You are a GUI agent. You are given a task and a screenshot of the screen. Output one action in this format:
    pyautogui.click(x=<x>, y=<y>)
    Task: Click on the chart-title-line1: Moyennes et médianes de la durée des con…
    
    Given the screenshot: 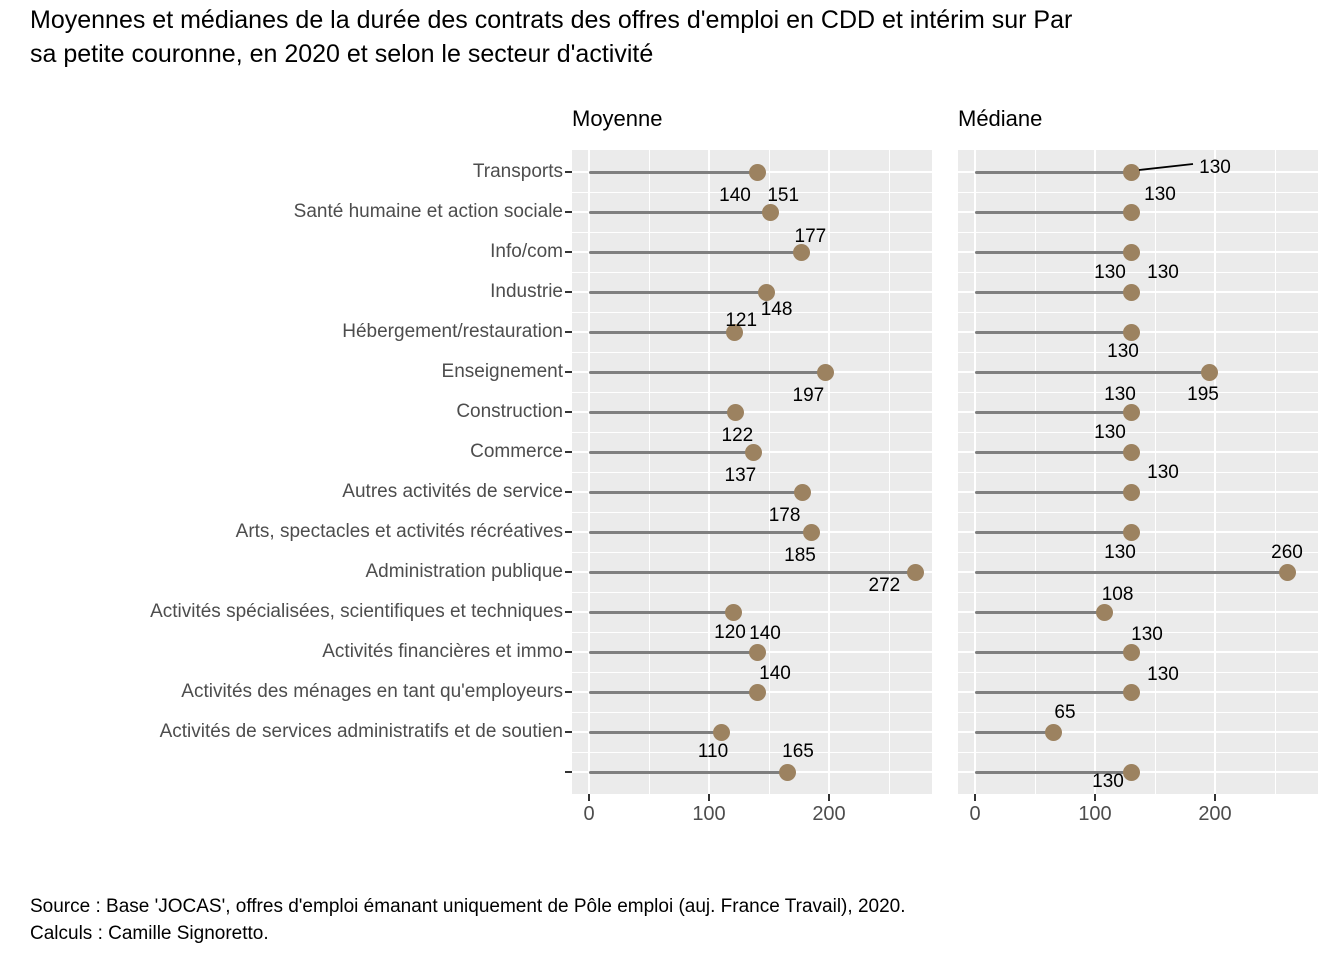 What is the action you would take?
    pyautogui.click(x=551, y=20)
    